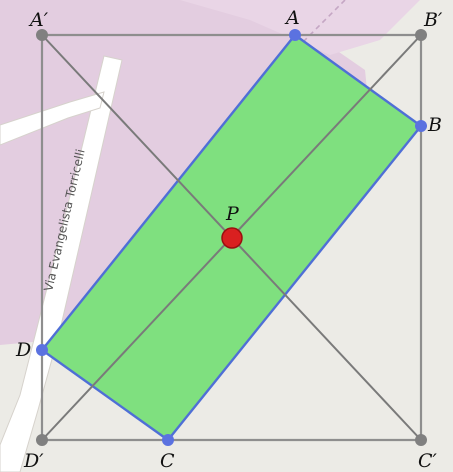 The image size is (453, 472). I want to click on park-area-upper, so click(300, 27).